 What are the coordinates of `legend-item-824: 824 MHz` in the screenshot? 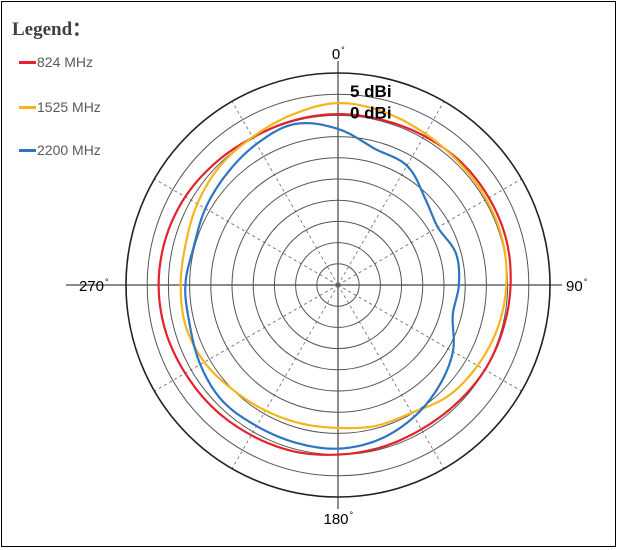 It's located at (56, 62).